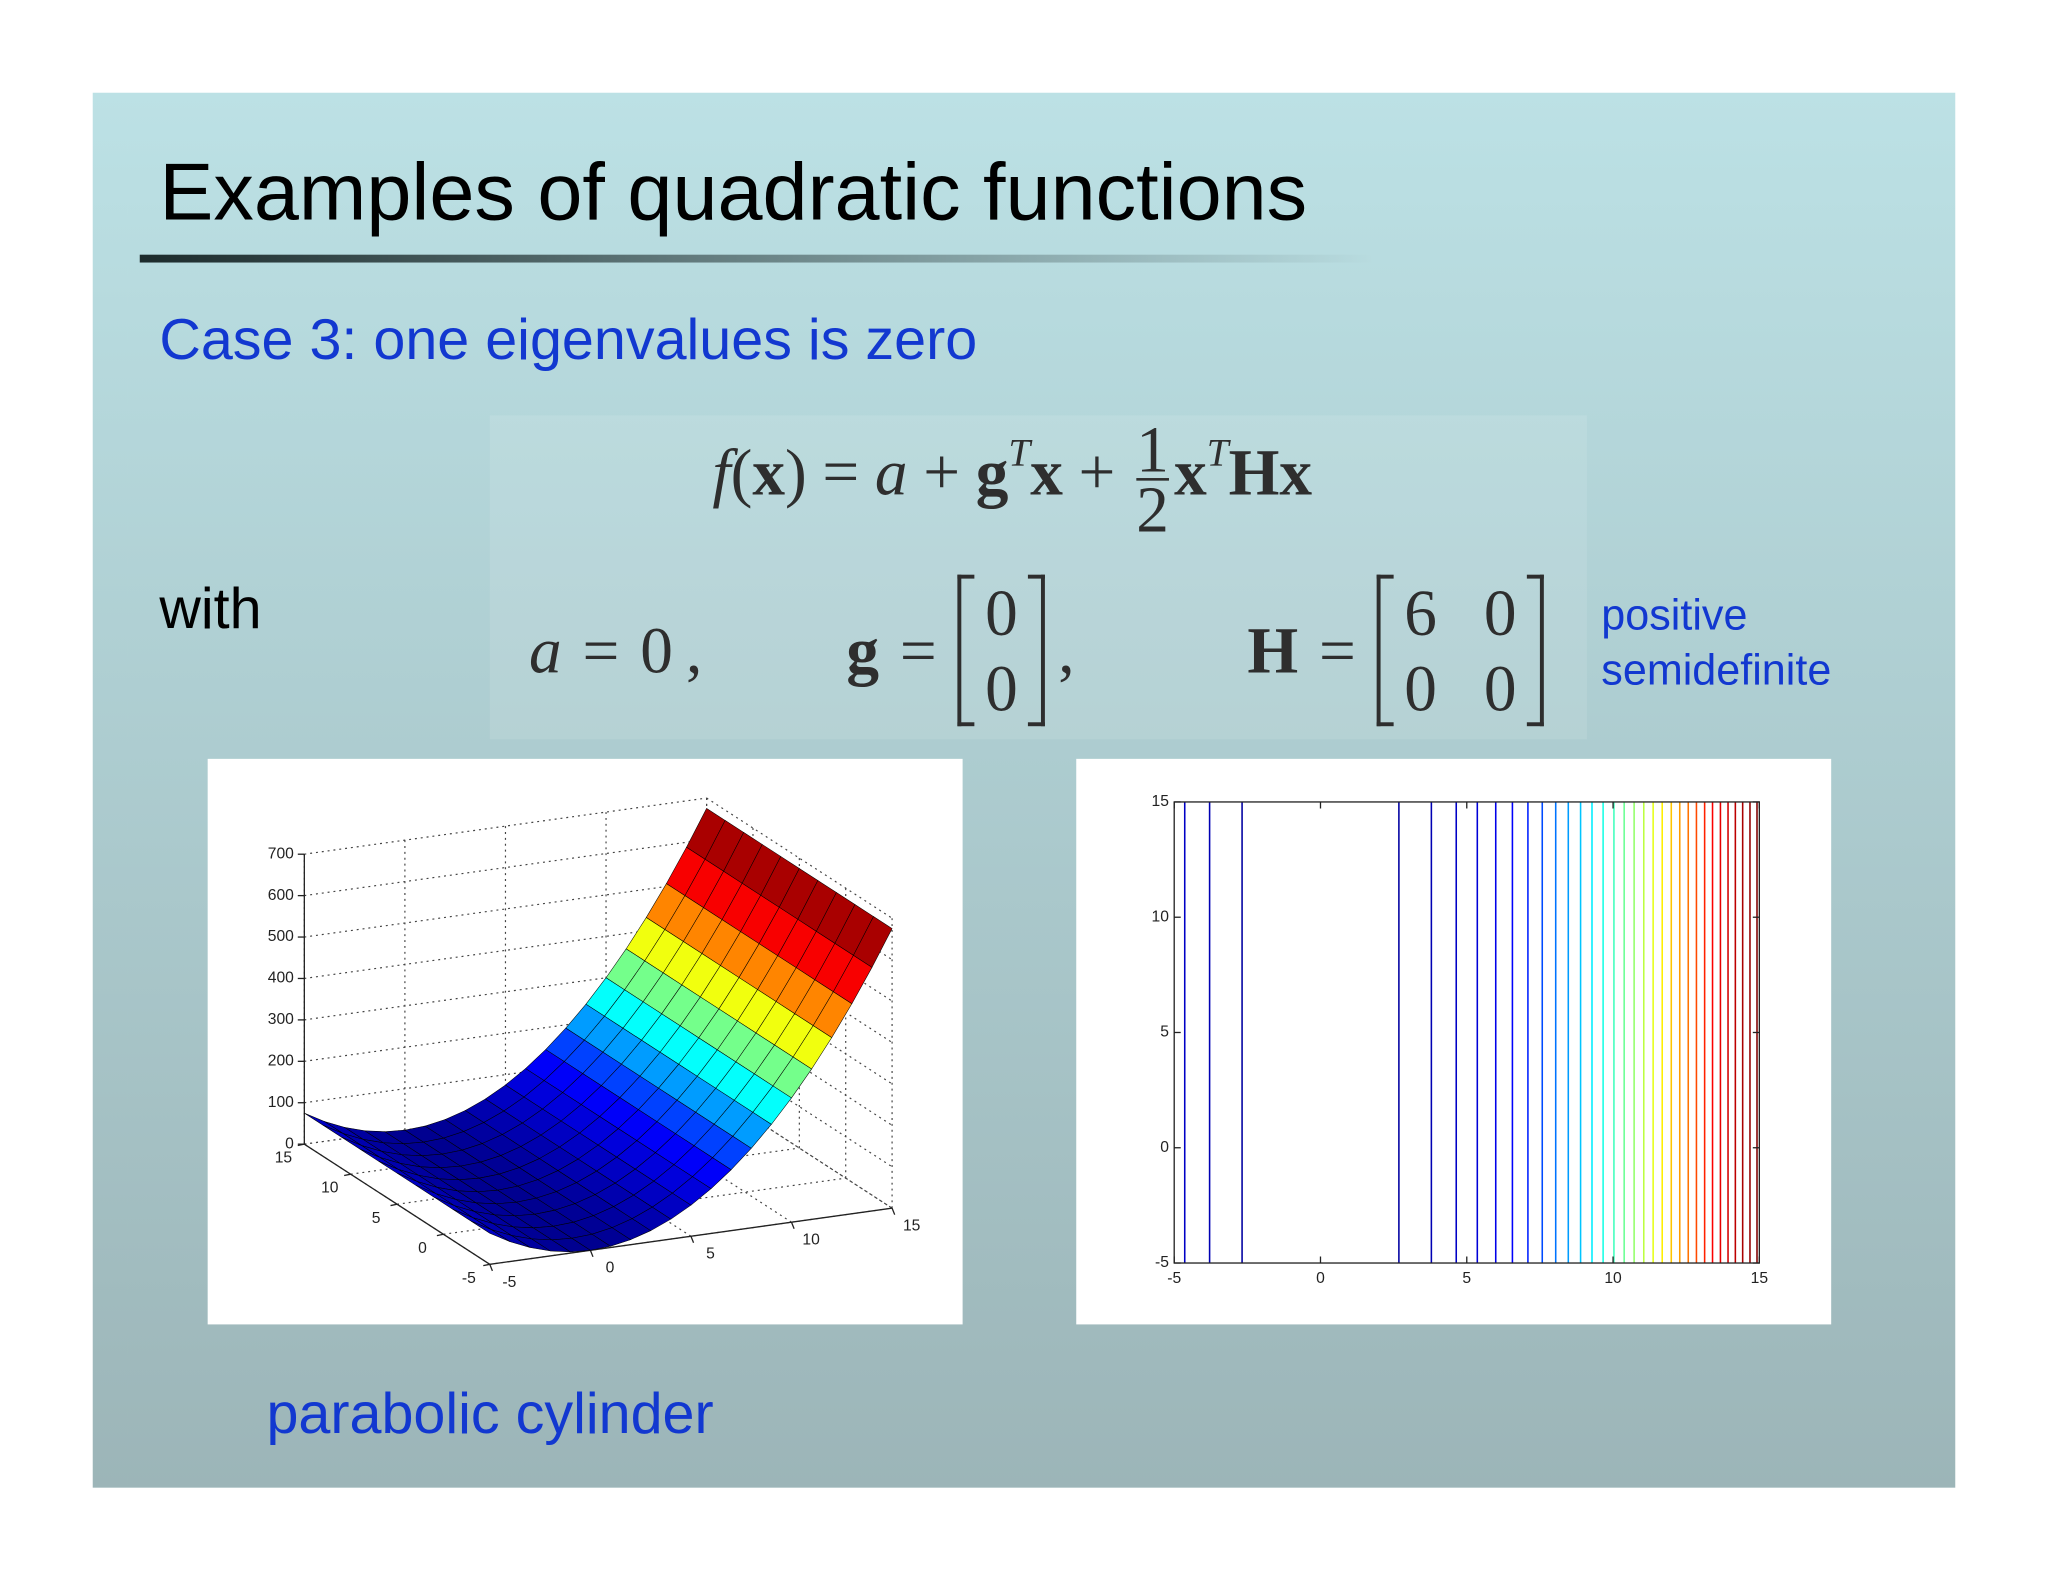  What do you see at coordinates (733, 192) in the screenshot?
I see `slide-title: Examples of quadratic functions` at bounding box center [733, 192].